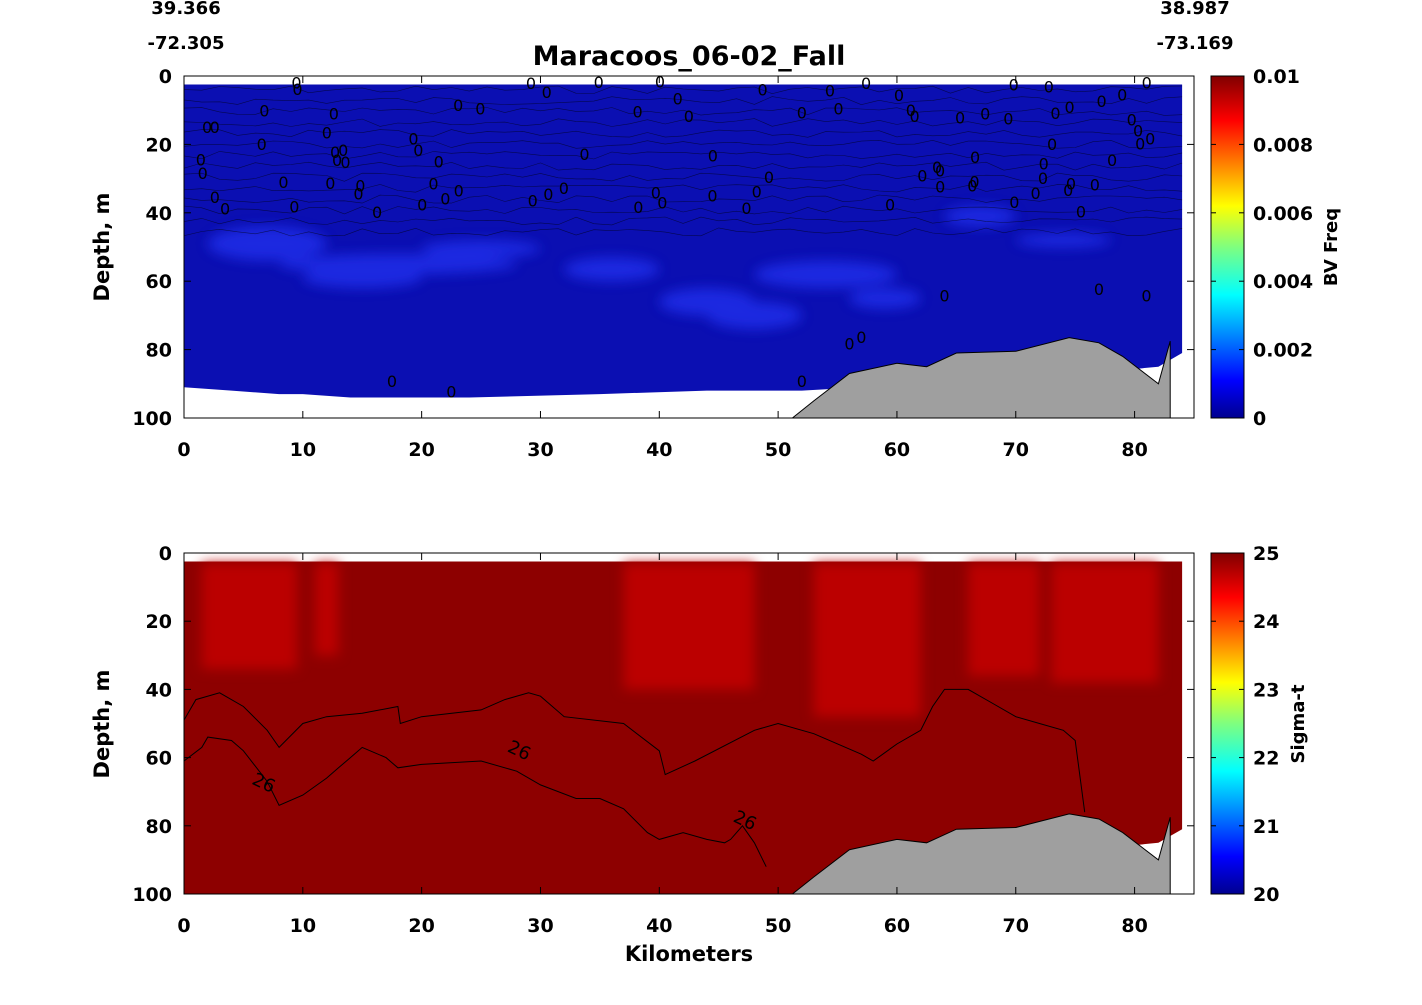  What do you see at coordinates (159, 282) in the screenshot?
I see `y-tick-label: 60` at bounding box center [159, 282].